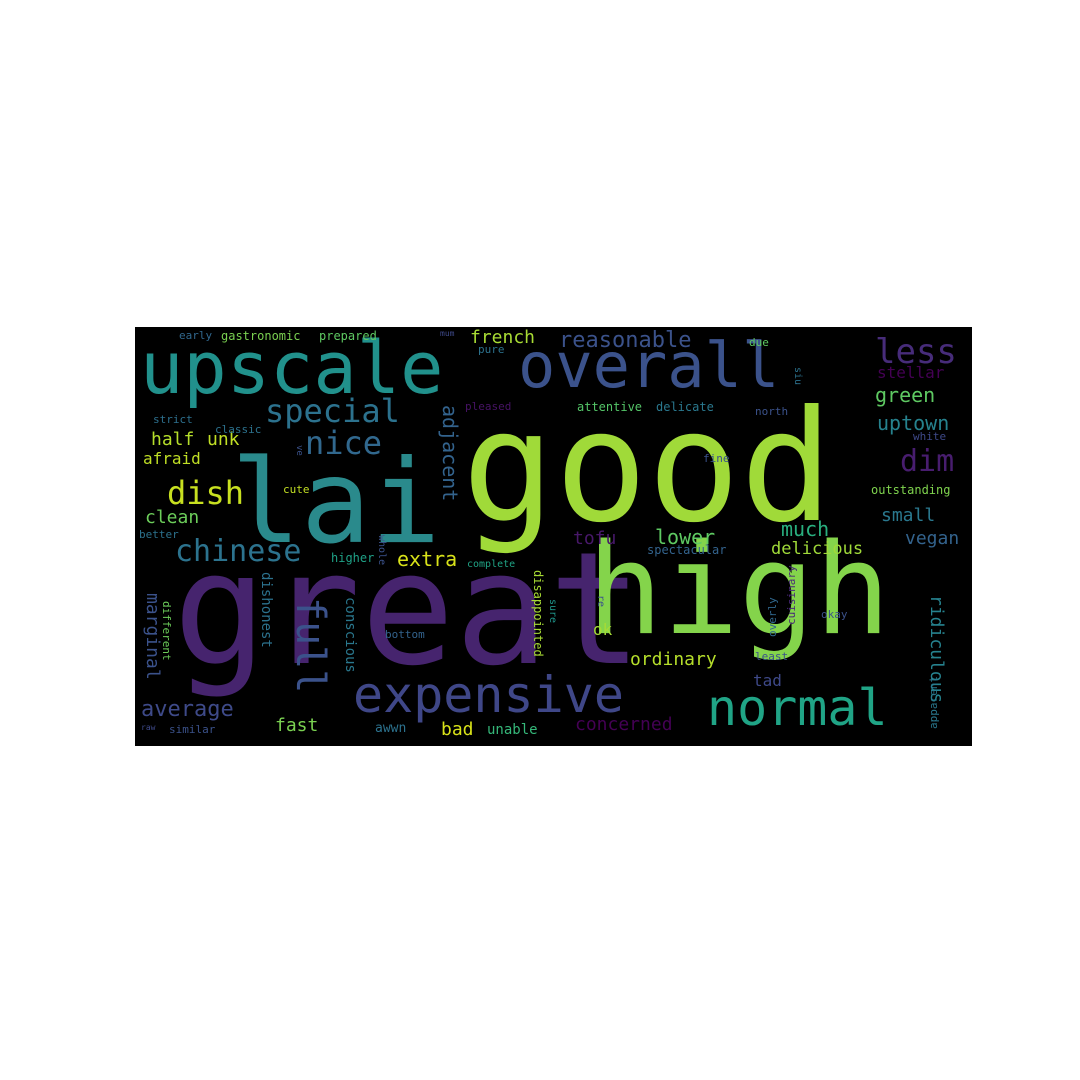 The image size is (1080, 1080). What do you see at coordinates (457, 729) in the screenshot?
I see `word-bad: bad` at bounding box center [457, 729].